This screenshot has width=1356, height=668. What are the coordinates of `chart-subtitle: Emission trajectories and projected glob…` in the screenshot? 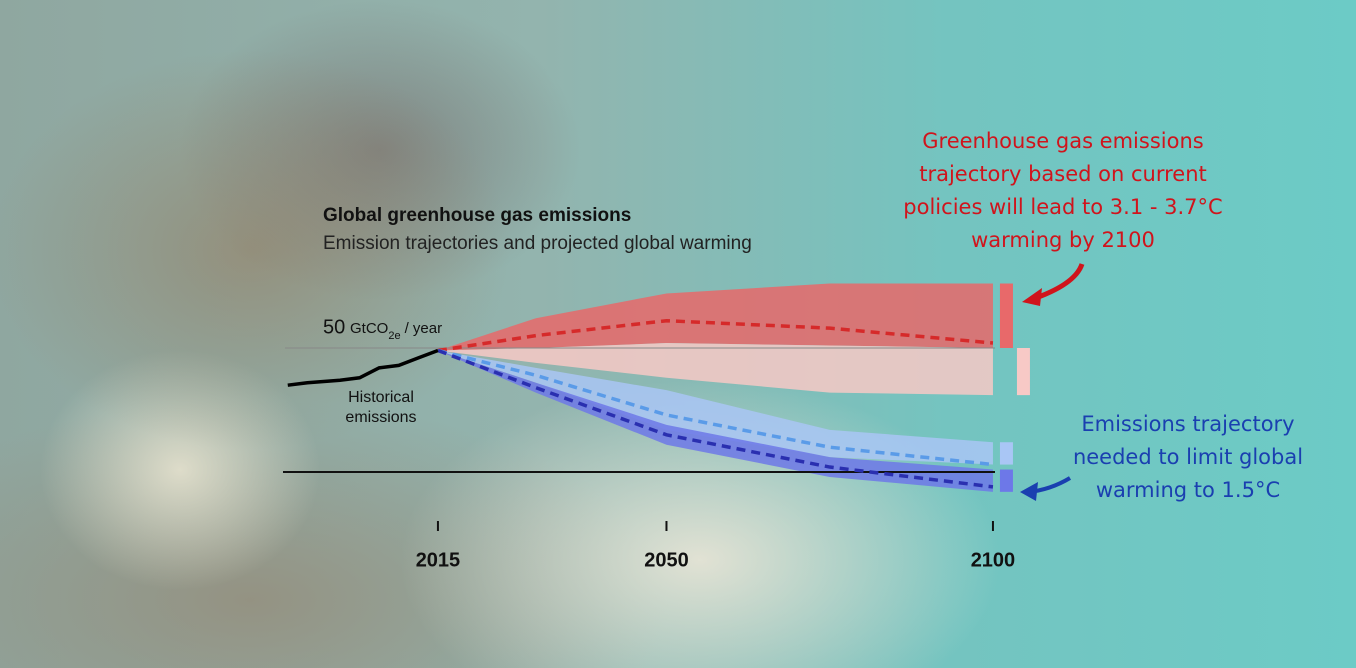 It's located at (537, 243).